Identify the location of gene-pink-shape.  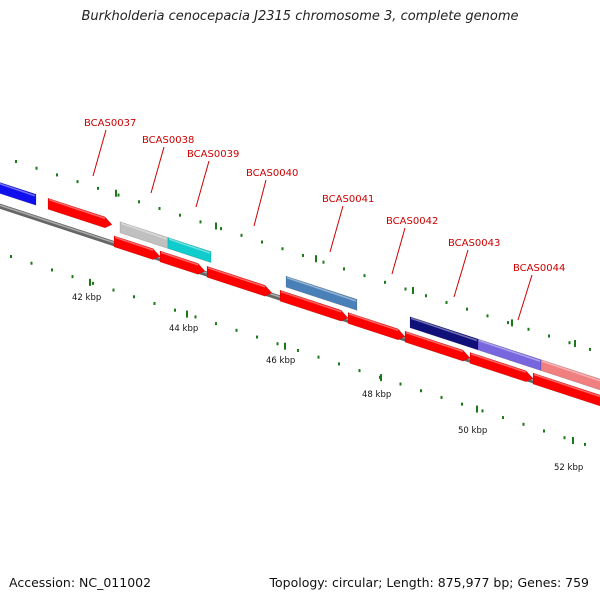
(570, 376).